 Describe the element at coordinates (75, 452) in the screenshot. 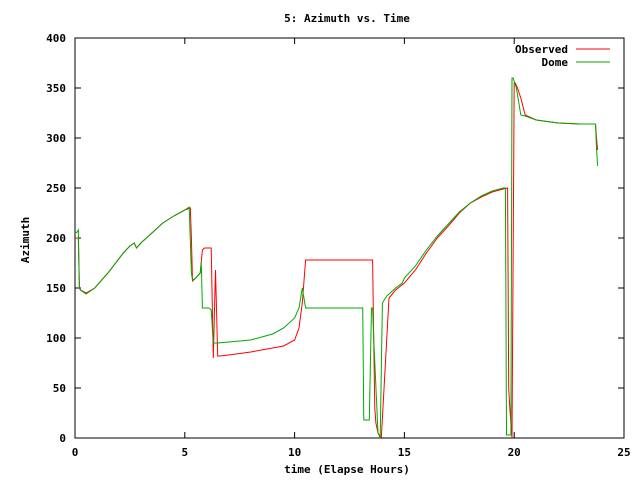

I see `x-tick-label: 0` at that location.